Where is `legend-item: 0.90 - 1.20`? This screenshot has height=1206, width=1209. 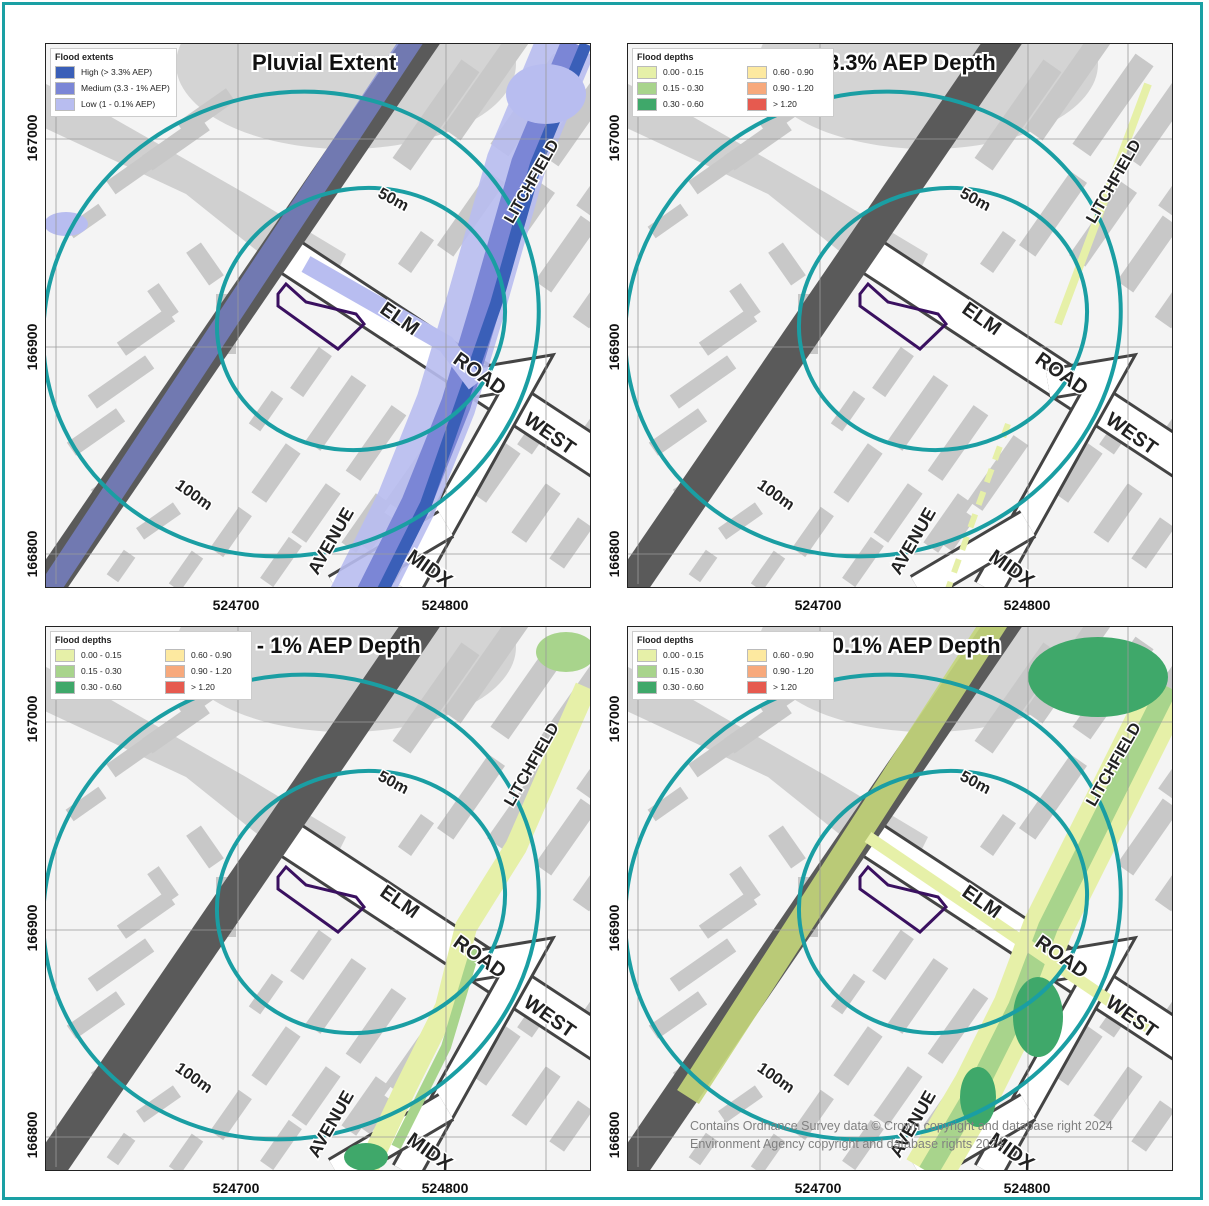 legend-item: 0.90 - 1.20 is located at coordinates (787, 88).